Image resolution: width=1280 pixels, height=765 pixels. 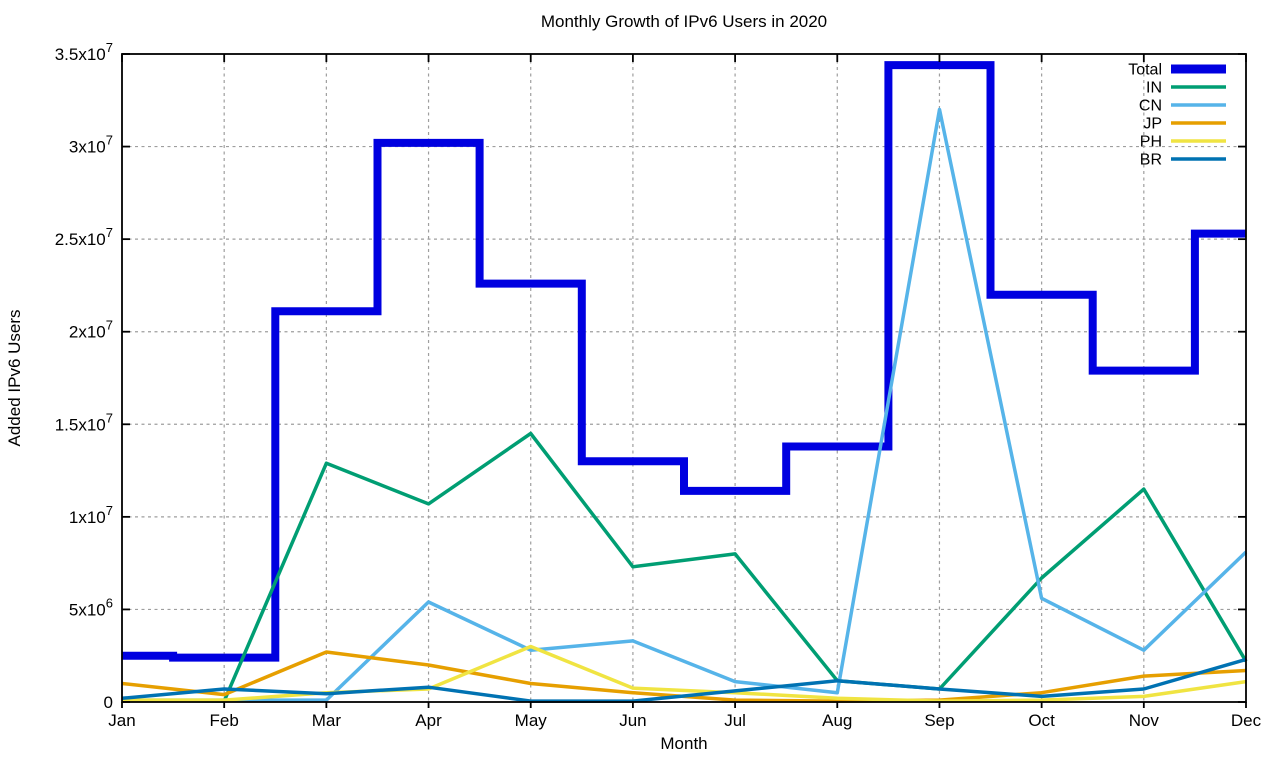 What do you see at coordinates (224, 720) in the screenshot?
I see `x-tick-label: Feb` at bounding box center [224, 720].